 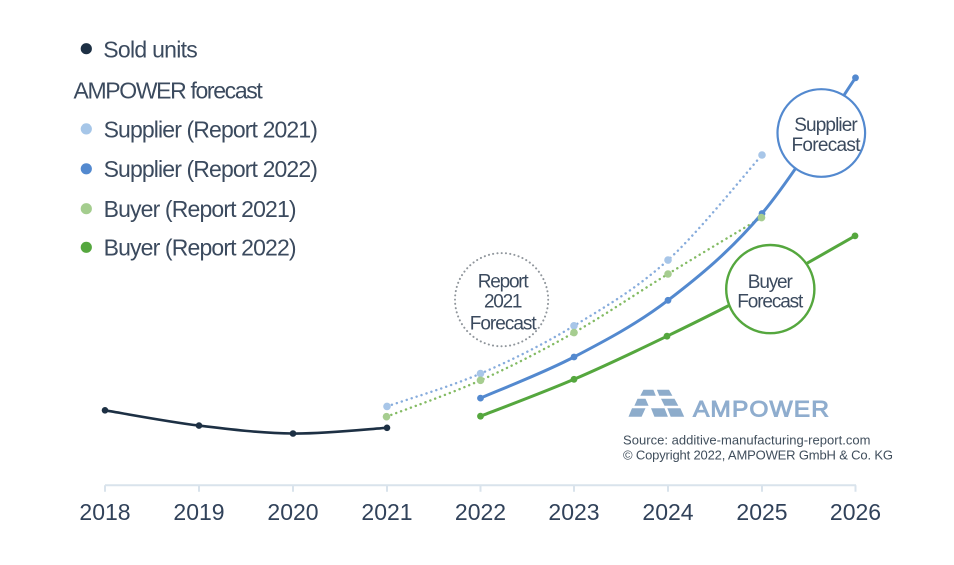 What do you see at coordinates (292, 512) in the screenshot?
I see `svg-text: 2020` at bounding box center [292, 512].